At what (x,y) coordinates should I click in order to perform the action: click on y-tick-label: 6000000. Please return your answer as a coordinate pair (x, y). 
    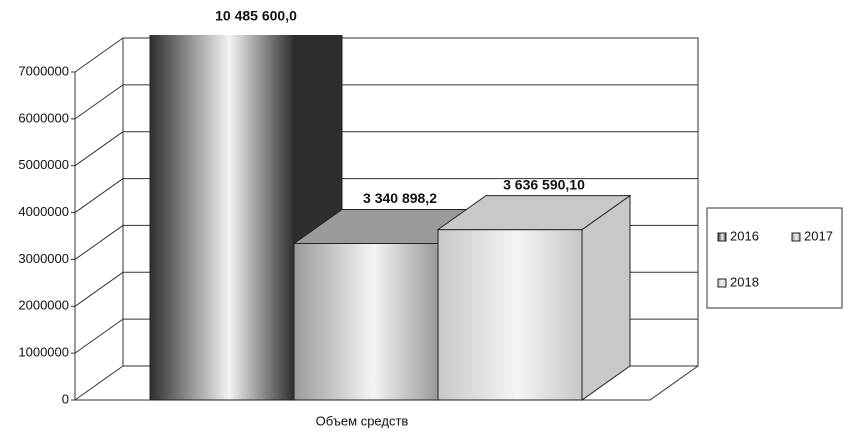
    Looking at the image, I should click on (43, 117).